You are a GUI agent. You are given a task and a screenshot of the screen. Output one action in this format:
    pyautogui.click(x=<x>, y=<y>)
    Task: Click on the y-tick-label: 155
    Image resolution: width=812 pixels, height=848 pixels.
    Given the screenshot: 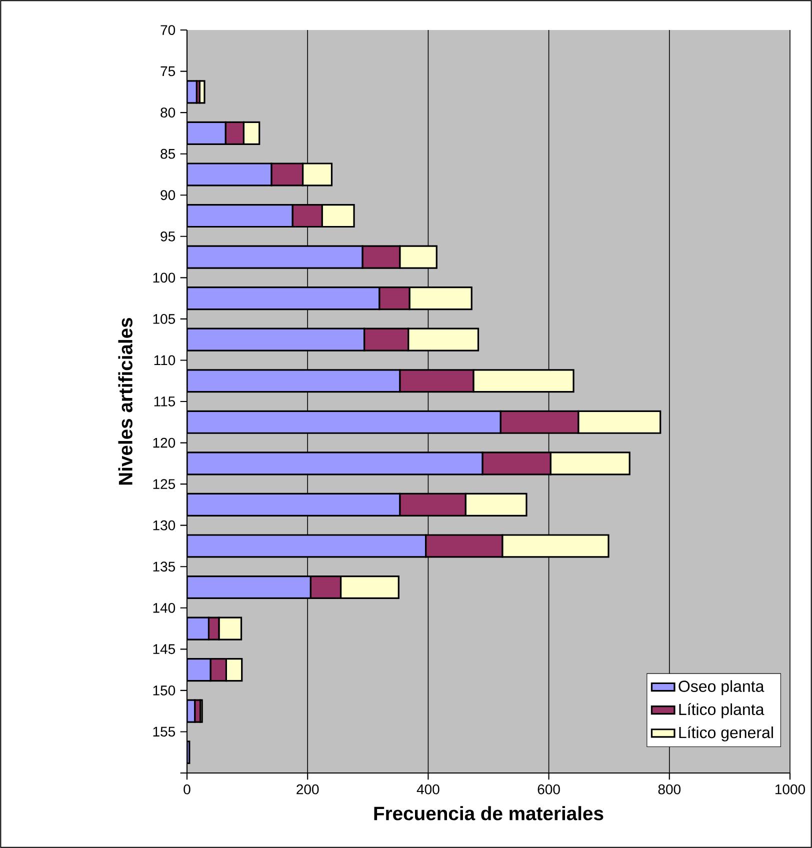 What is the action you would take?
    pyautogui.click(x=164, y=731)
    